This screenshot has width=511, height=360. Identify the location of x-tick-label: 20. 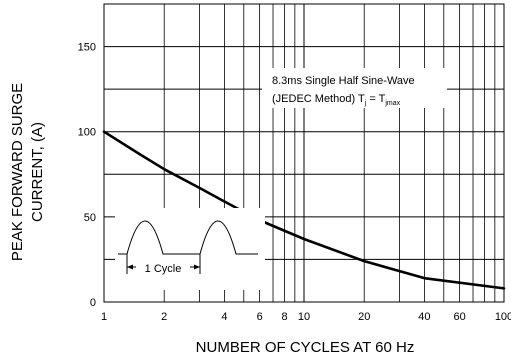
(364, 317).